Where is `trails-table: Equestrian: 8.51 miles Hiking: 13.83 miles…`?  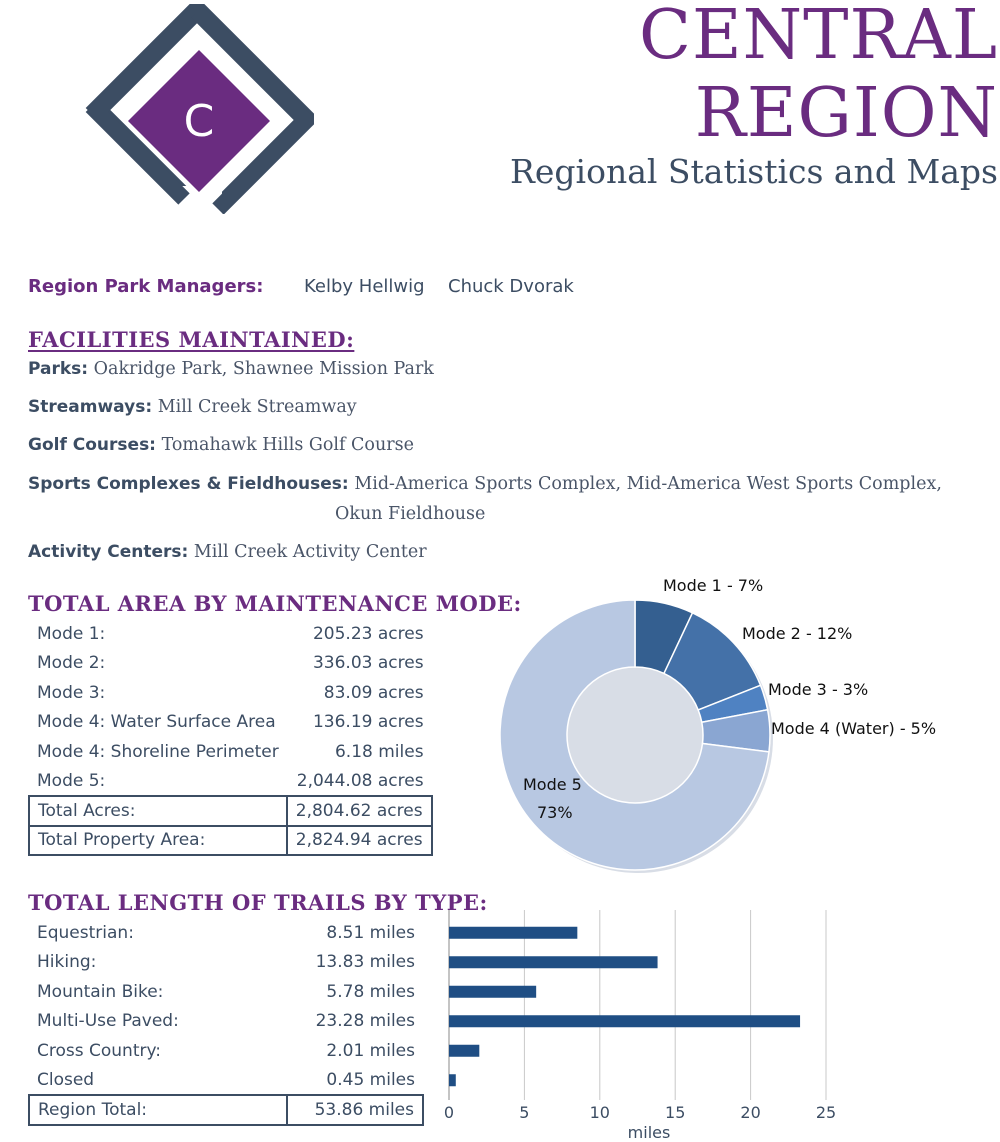 trails-table: Equestrian: 8.51 miles Hiking: 13.83 miles… is located at coordinates (226, 1022).